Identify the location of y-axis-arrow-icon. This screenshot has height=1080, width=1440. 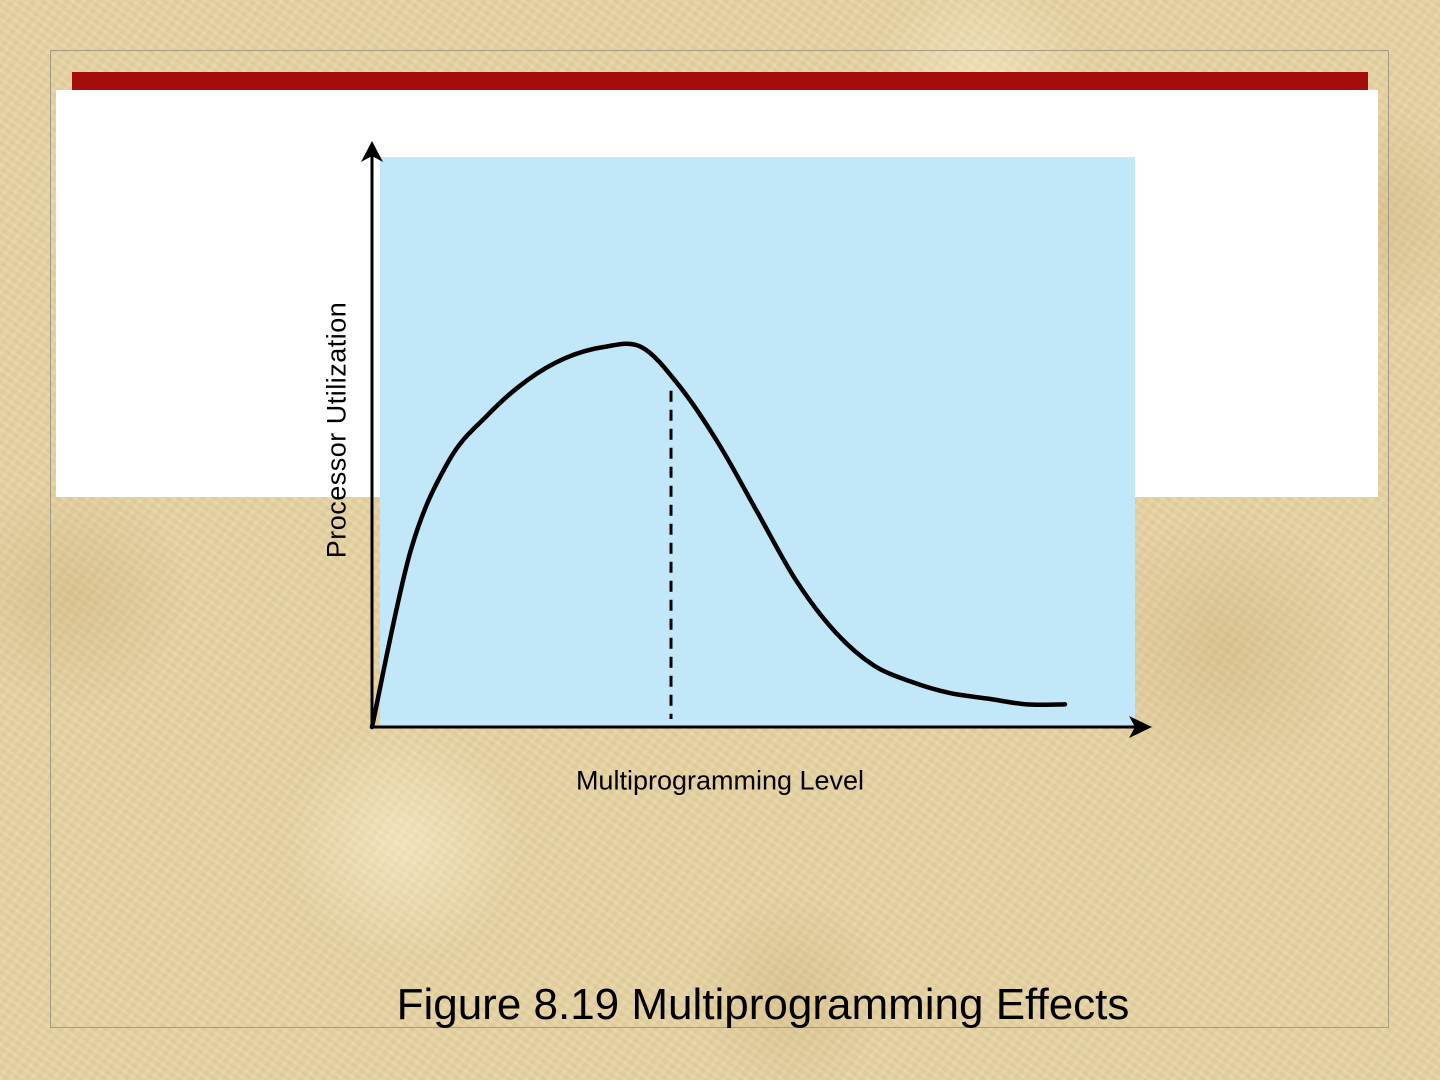
(372, 151).